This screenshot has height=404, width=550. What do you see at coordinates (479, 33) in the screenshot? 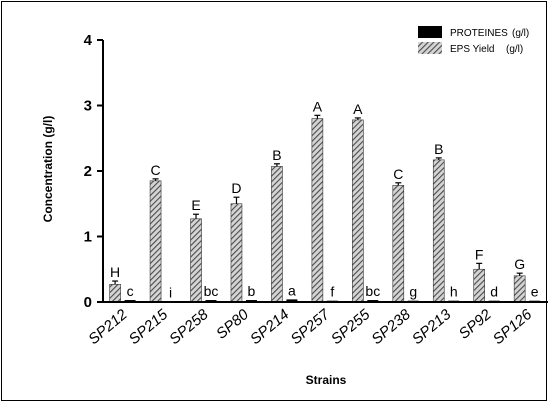
I see `legend-label-proteines: PROTEINES` at bounding box center [479, 33].